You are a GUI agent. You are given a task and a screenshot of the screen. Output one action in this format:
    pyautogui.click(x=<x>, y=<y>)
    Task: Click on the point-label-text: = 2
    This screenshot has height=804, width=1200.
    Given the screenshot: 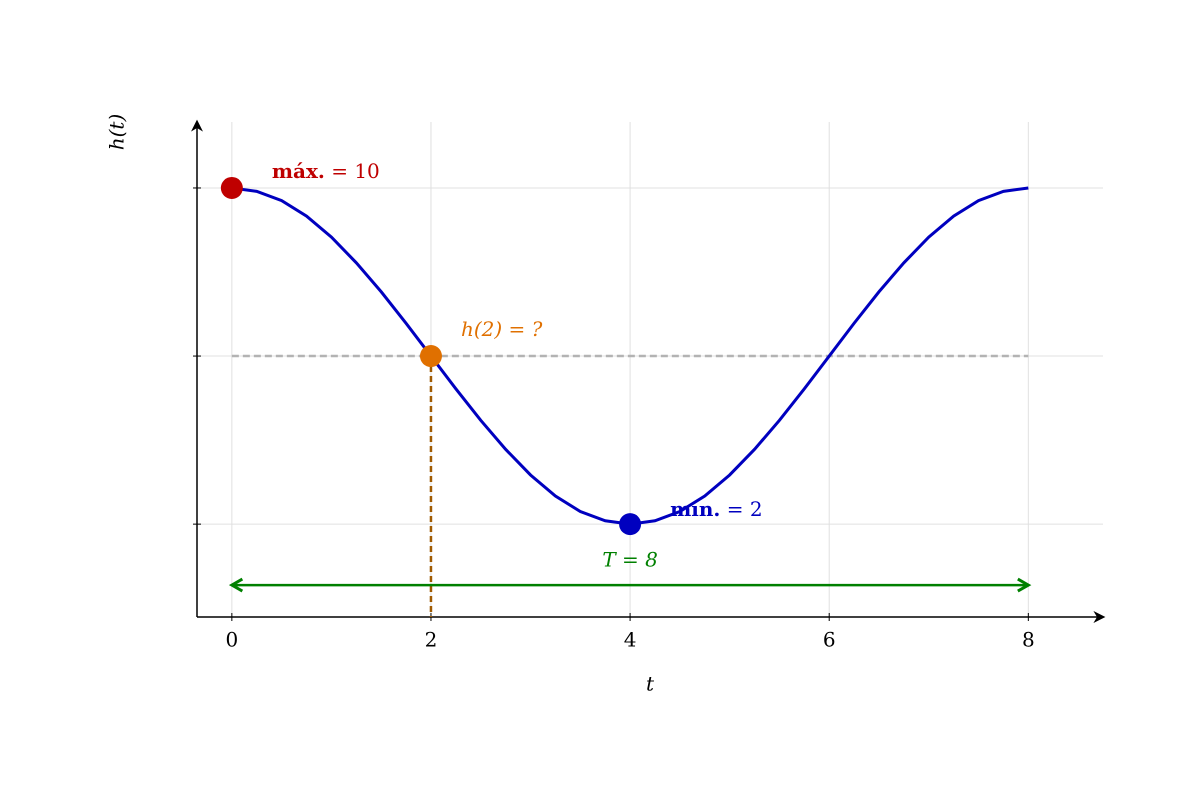 What is the action you would take?
    pyautogui.click(x=745, y=509)
    